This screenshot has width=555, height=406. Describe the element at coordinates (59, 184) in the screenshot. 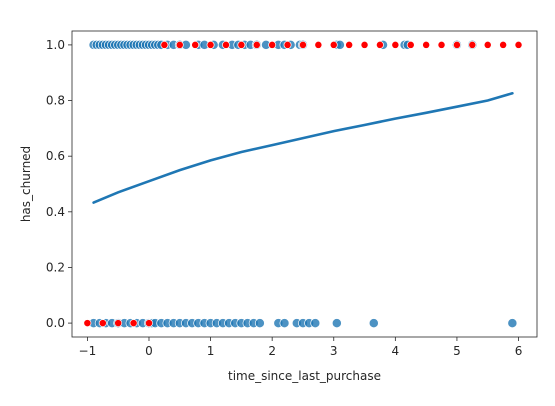

I see `y-axis: 0.0 0.2 0.4 0.6 0.8 1.0` at that location.